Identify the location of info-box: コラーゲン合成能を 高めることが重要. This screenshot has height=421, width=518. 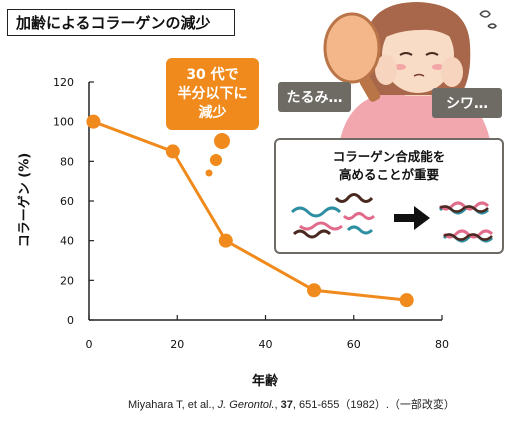
(389, 196).